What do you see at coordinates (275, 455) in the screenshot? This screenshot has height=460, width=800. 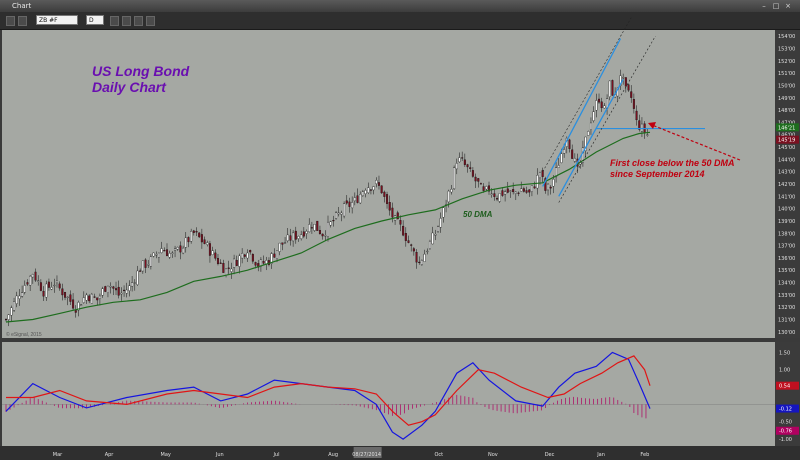 I see `time-tick-label: Jul` at bounding box center [275, 455].